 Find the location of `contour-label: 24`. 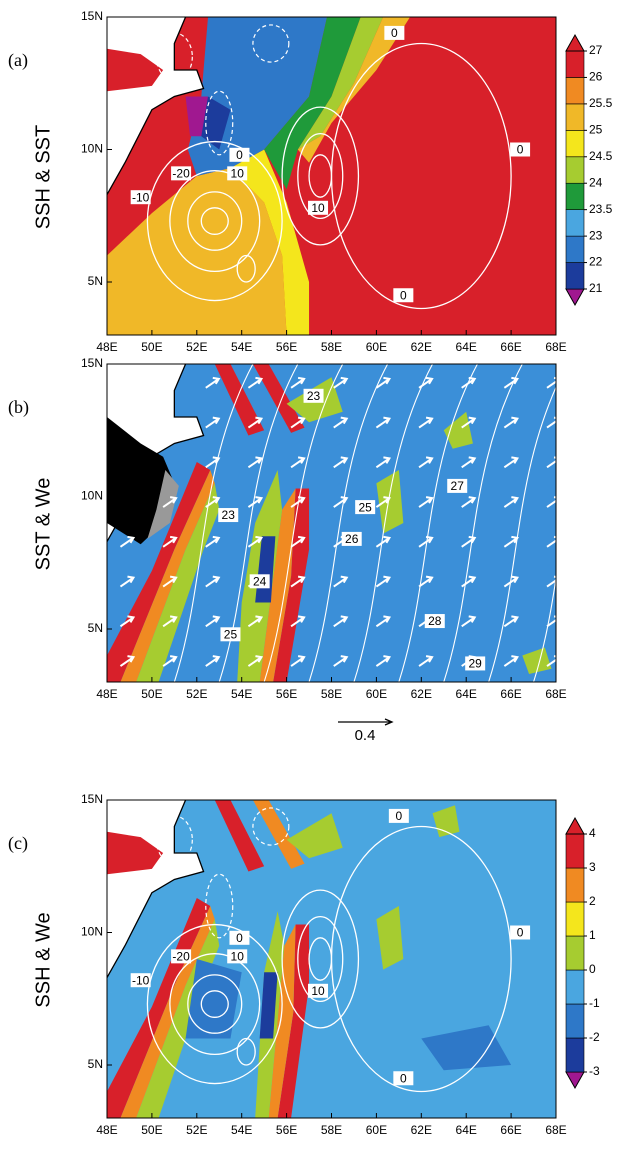

contour-label: 24 is located at coordinates (260, 581).